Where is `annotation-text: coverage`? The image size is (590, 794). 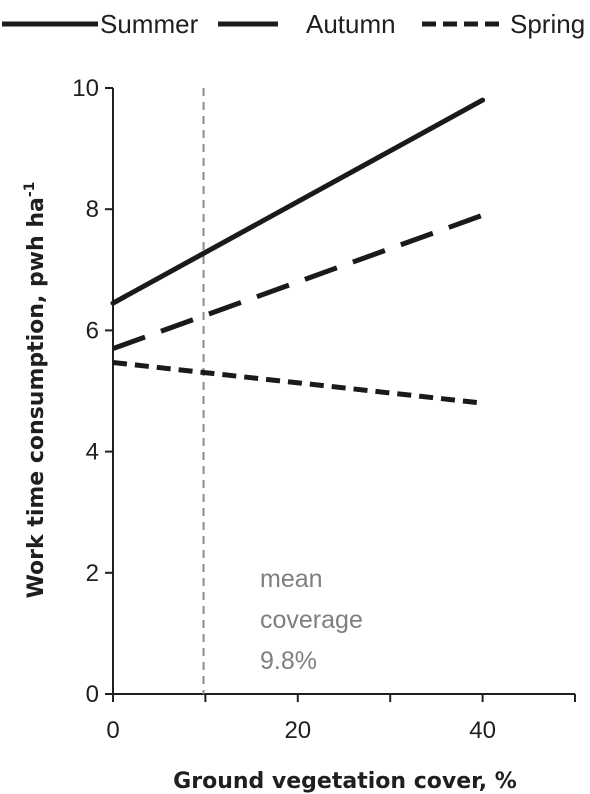 annotation-text: coverage is located at coordinates (311, 620).